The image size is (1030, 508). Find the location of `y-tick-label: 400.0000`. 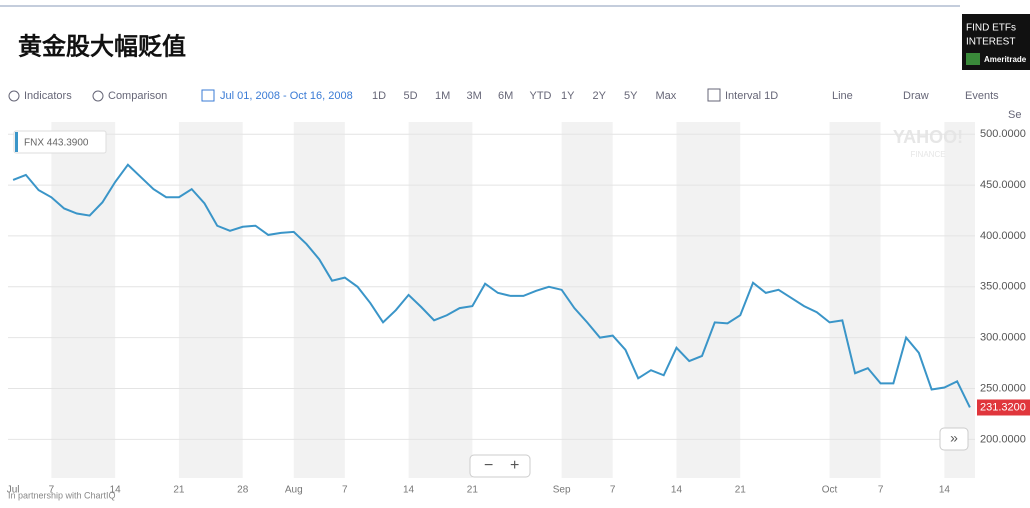

y-tick-label: 400.0000 is located at coordinates (1003, 236).